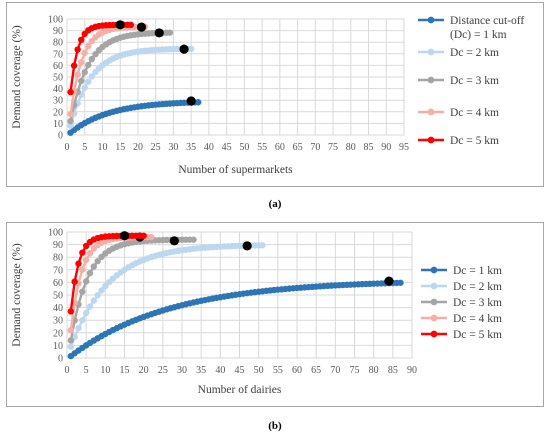  I want to click on x-tick-label: 80, so click(351, 147).